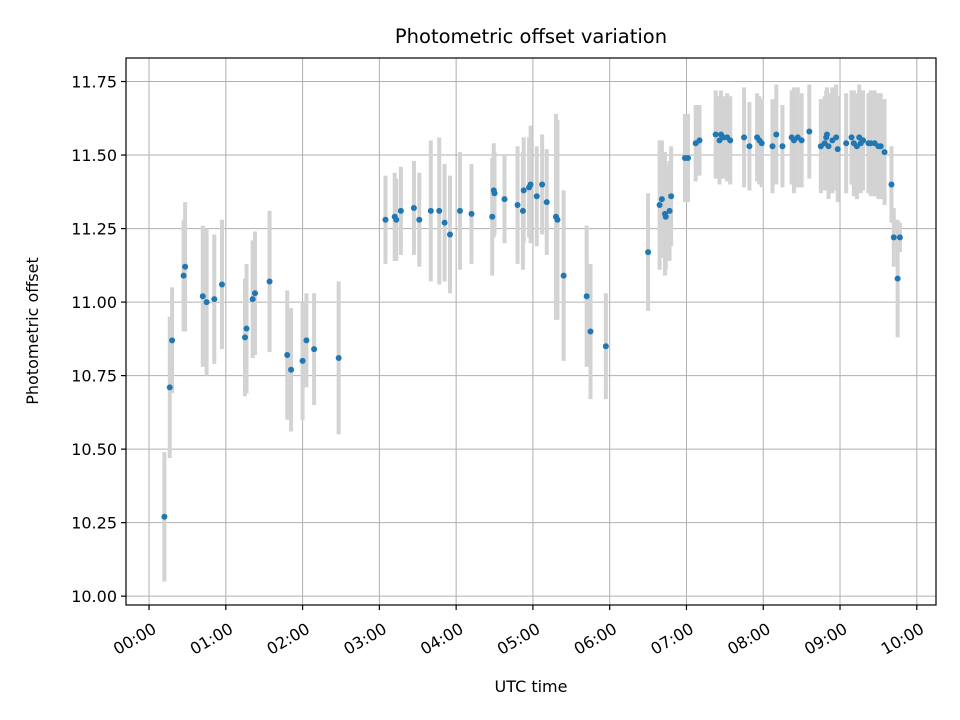  I want to click on y-tick-label-3: 10.75, so click(94, 376).